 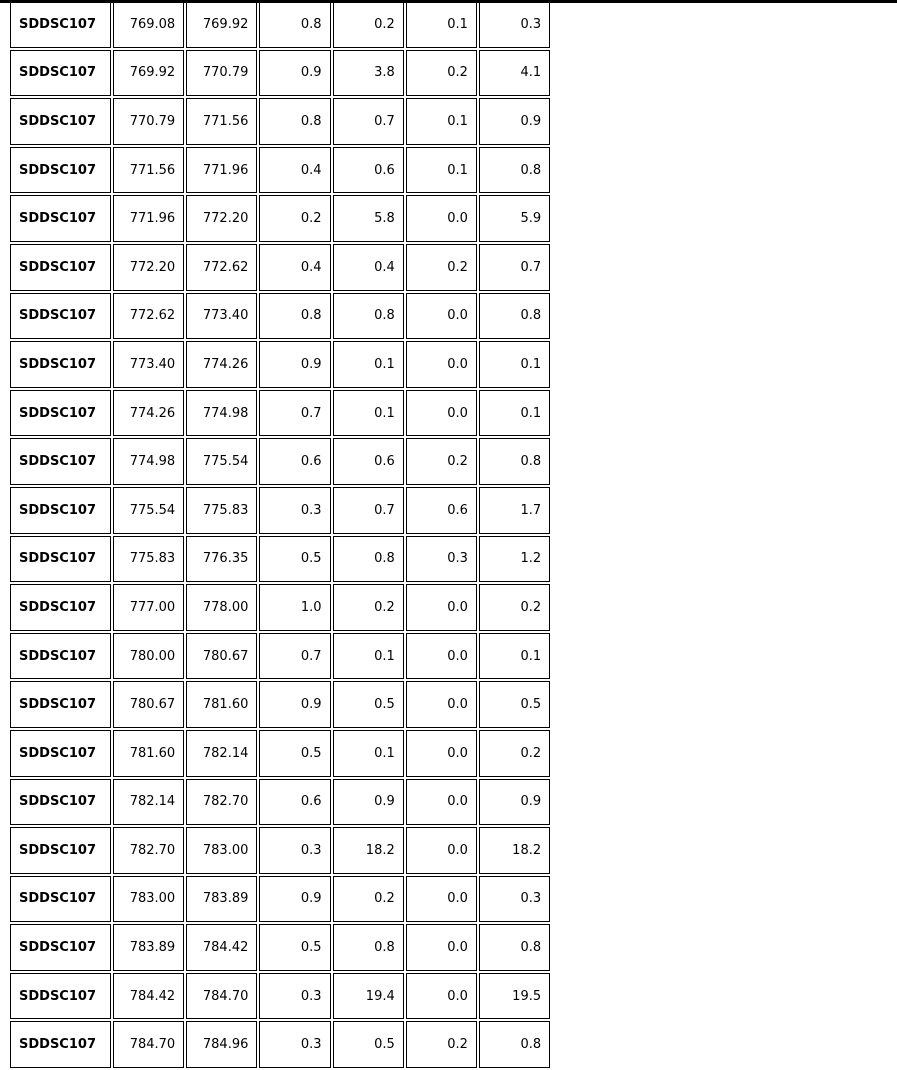 I want to click on cell-value-2: 0.4, so click(x=368, y=267).